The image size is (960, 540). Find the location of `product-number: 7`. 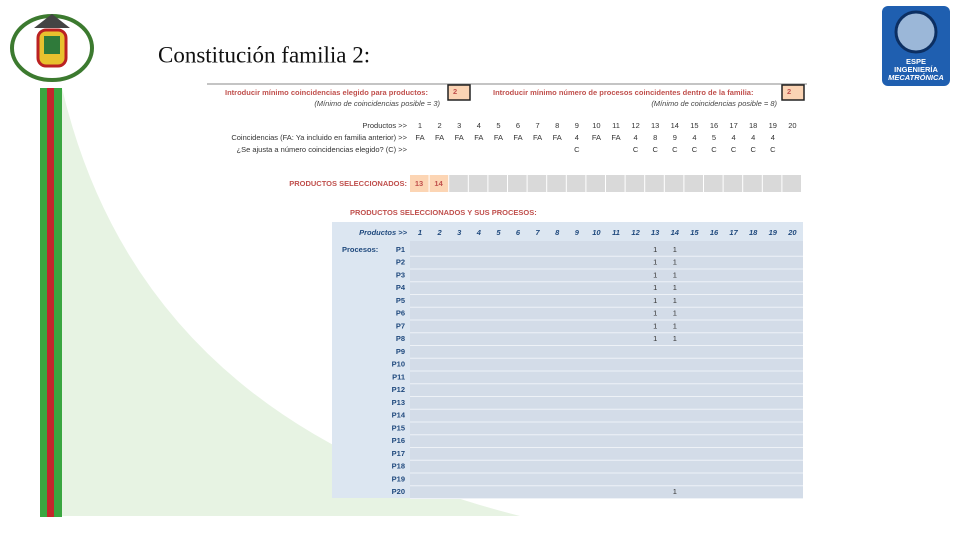

product-number: 7 is located at coordinates (538, 125).